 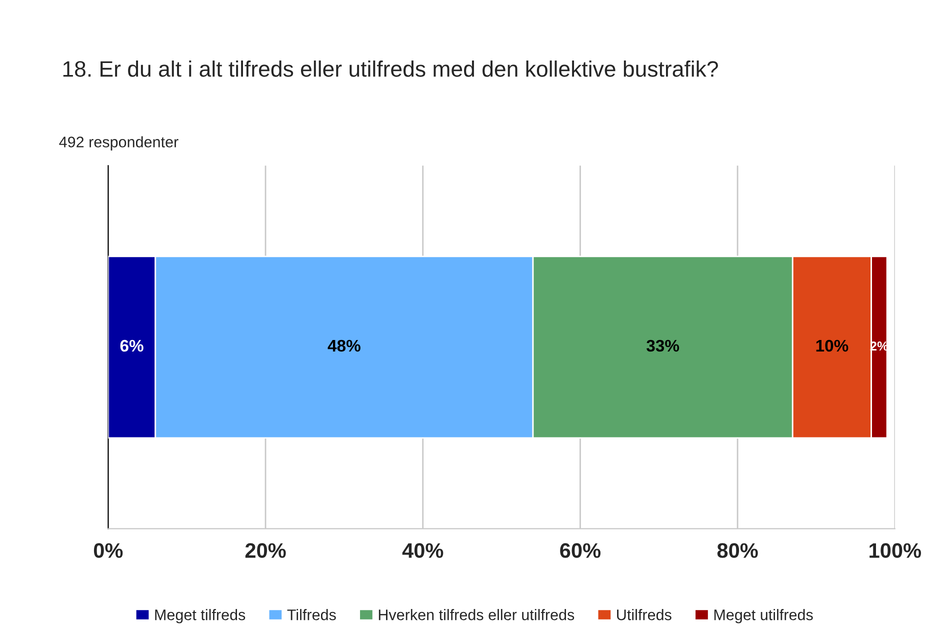 What do you see at coordinates (423, 550) in the screenshot?
I see `x-tick-label: 40%` at bounding box center [423, 550].